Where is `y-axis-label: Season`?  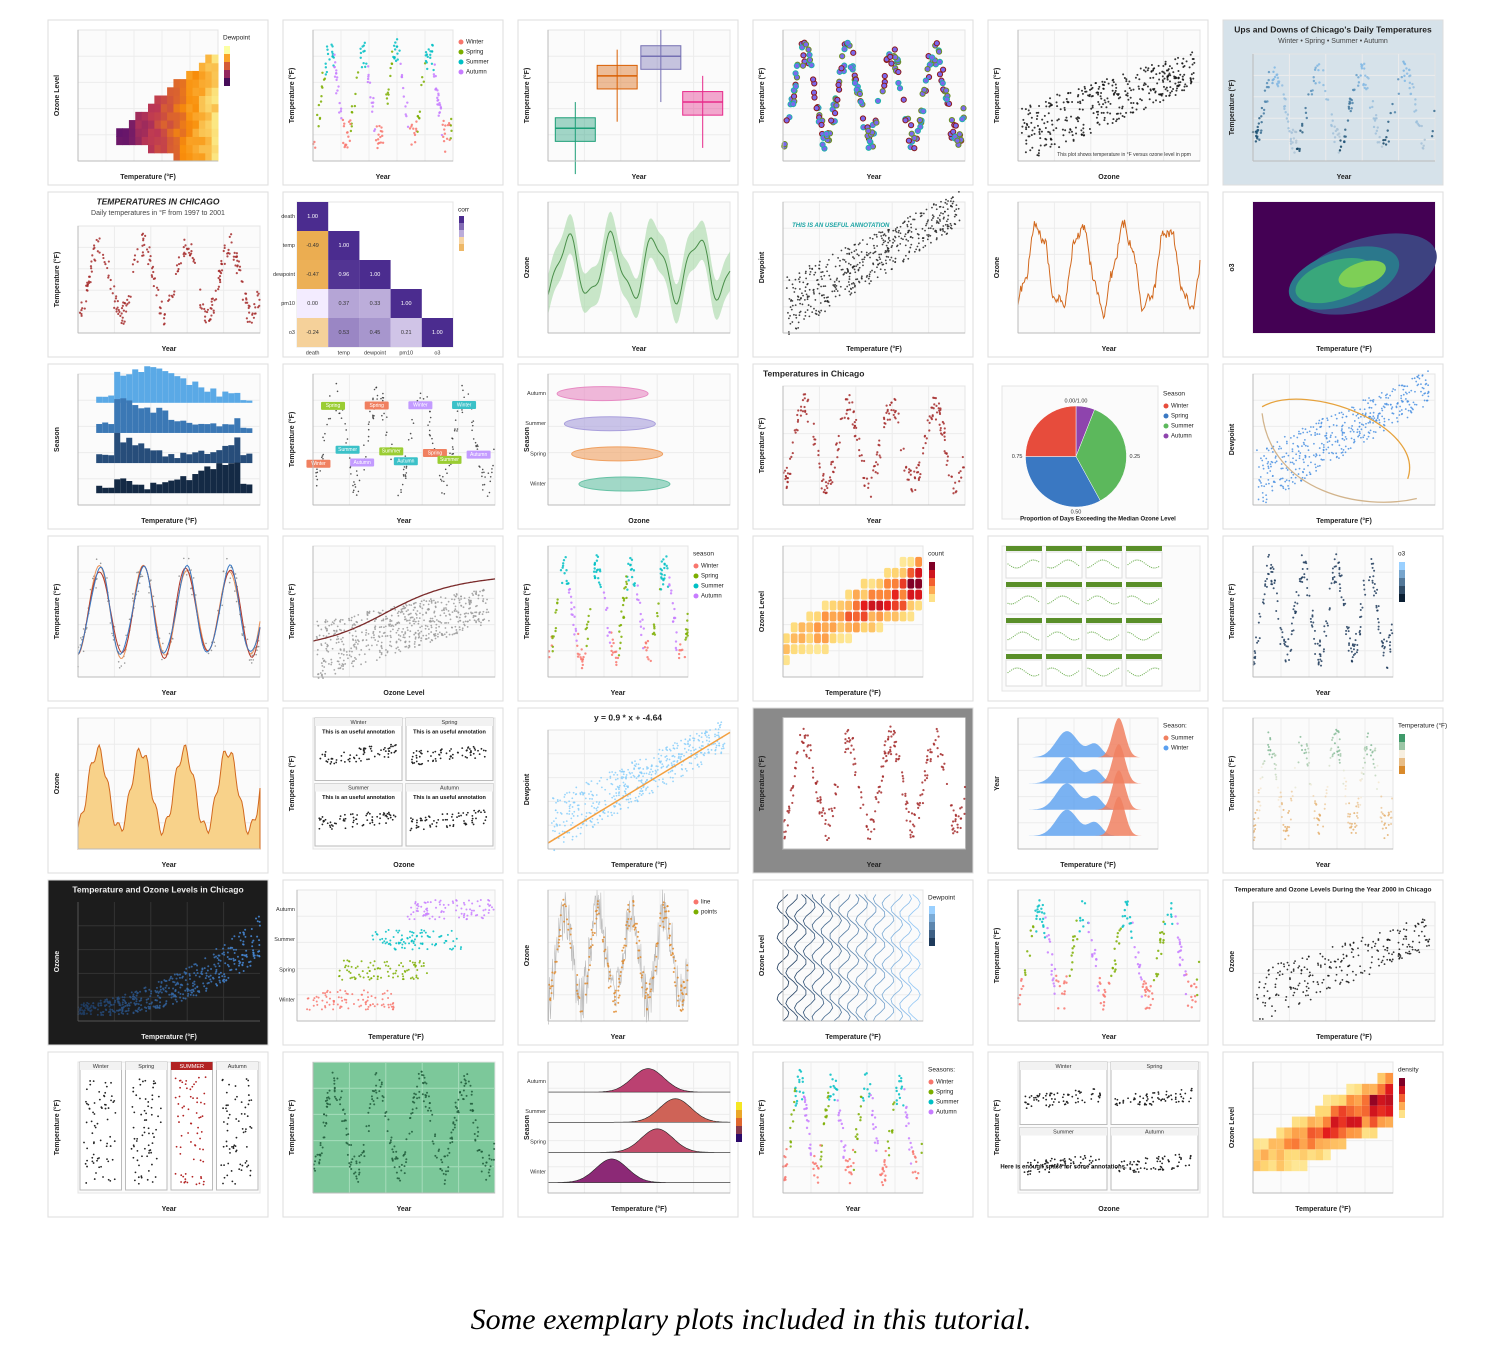 y-axis-label: Season is located at coordinates (527, 439).